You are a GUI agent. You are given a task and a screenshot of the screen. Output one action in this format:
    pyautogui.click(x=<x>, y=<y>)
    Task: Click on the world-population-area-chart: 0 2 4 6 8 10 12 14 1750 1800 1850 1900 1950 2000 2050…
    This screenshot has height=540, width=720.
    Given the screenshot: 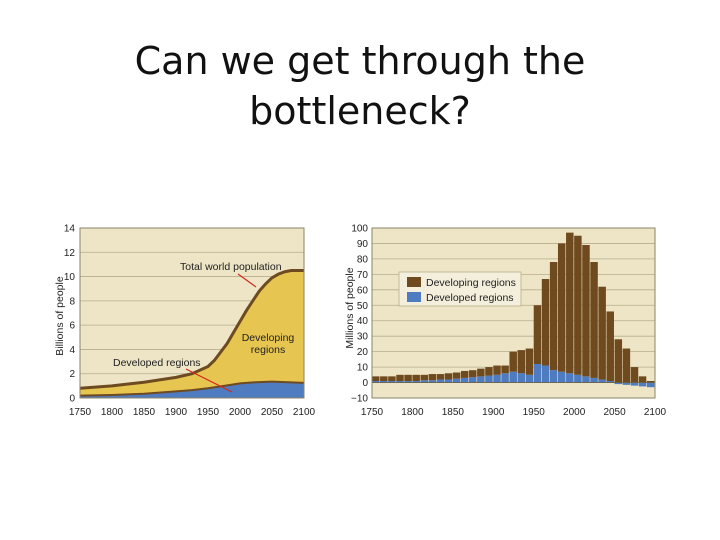 What is the action you would take?
    pyautogui.click(x=185, y=321)
    